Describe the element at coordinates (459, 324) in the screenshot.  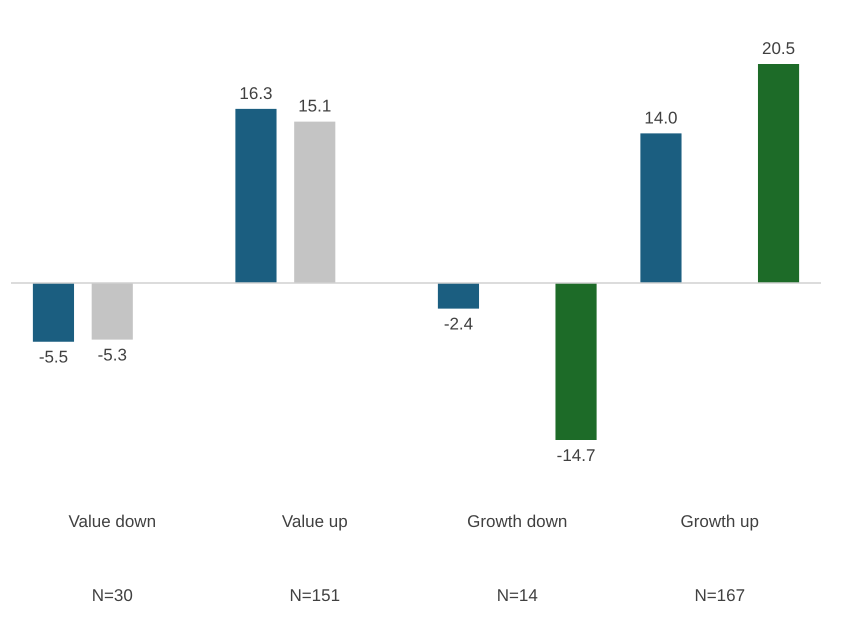
I see `data-label: -2.4` at that location.